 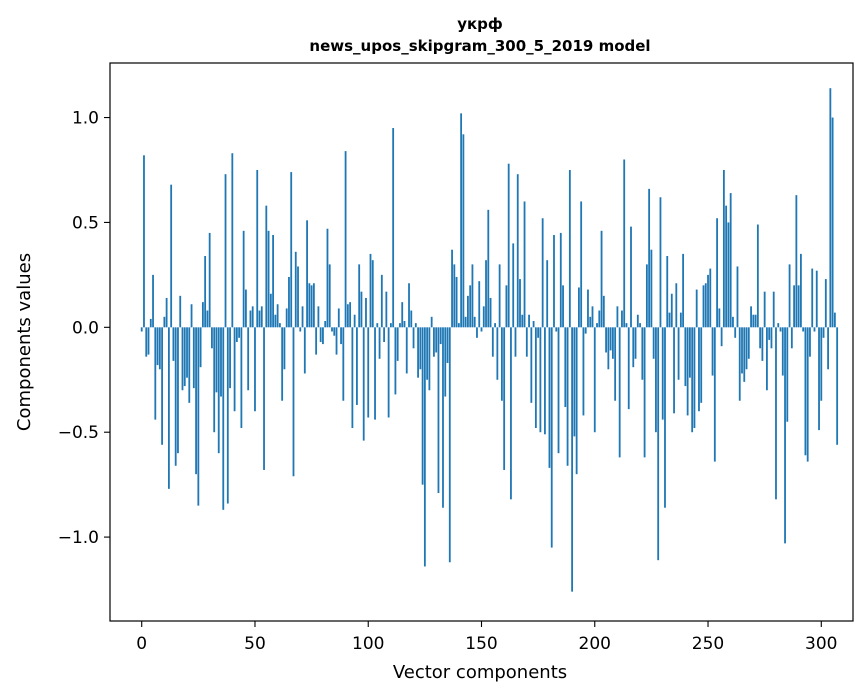 I want to click on x-axis-ticks: 0 50 100 150 200 250 300, so click(x=487, y=637).